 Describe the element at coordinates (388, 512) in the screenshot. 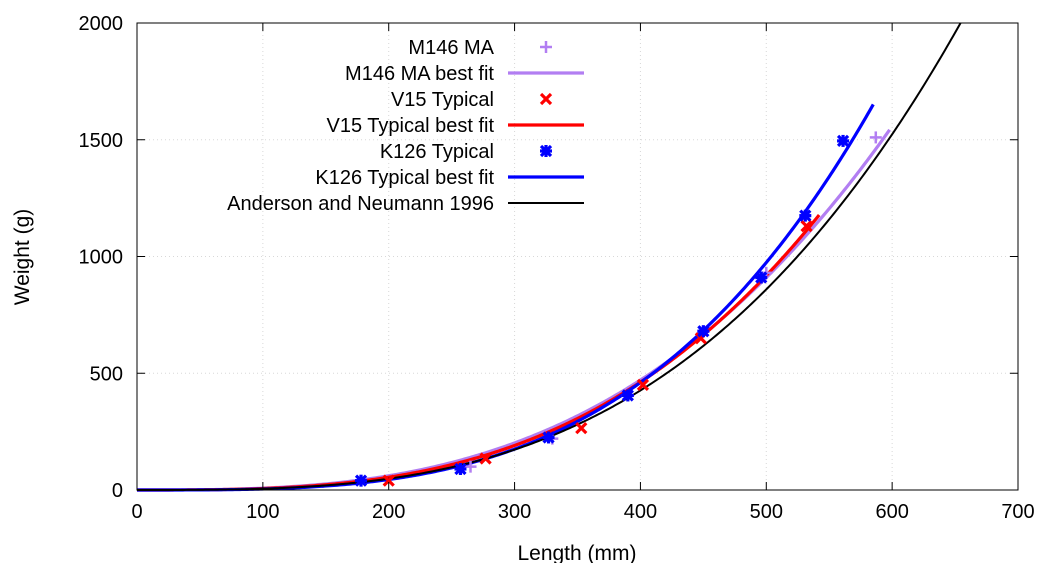

I see `x-tick-label: 200` at that location.